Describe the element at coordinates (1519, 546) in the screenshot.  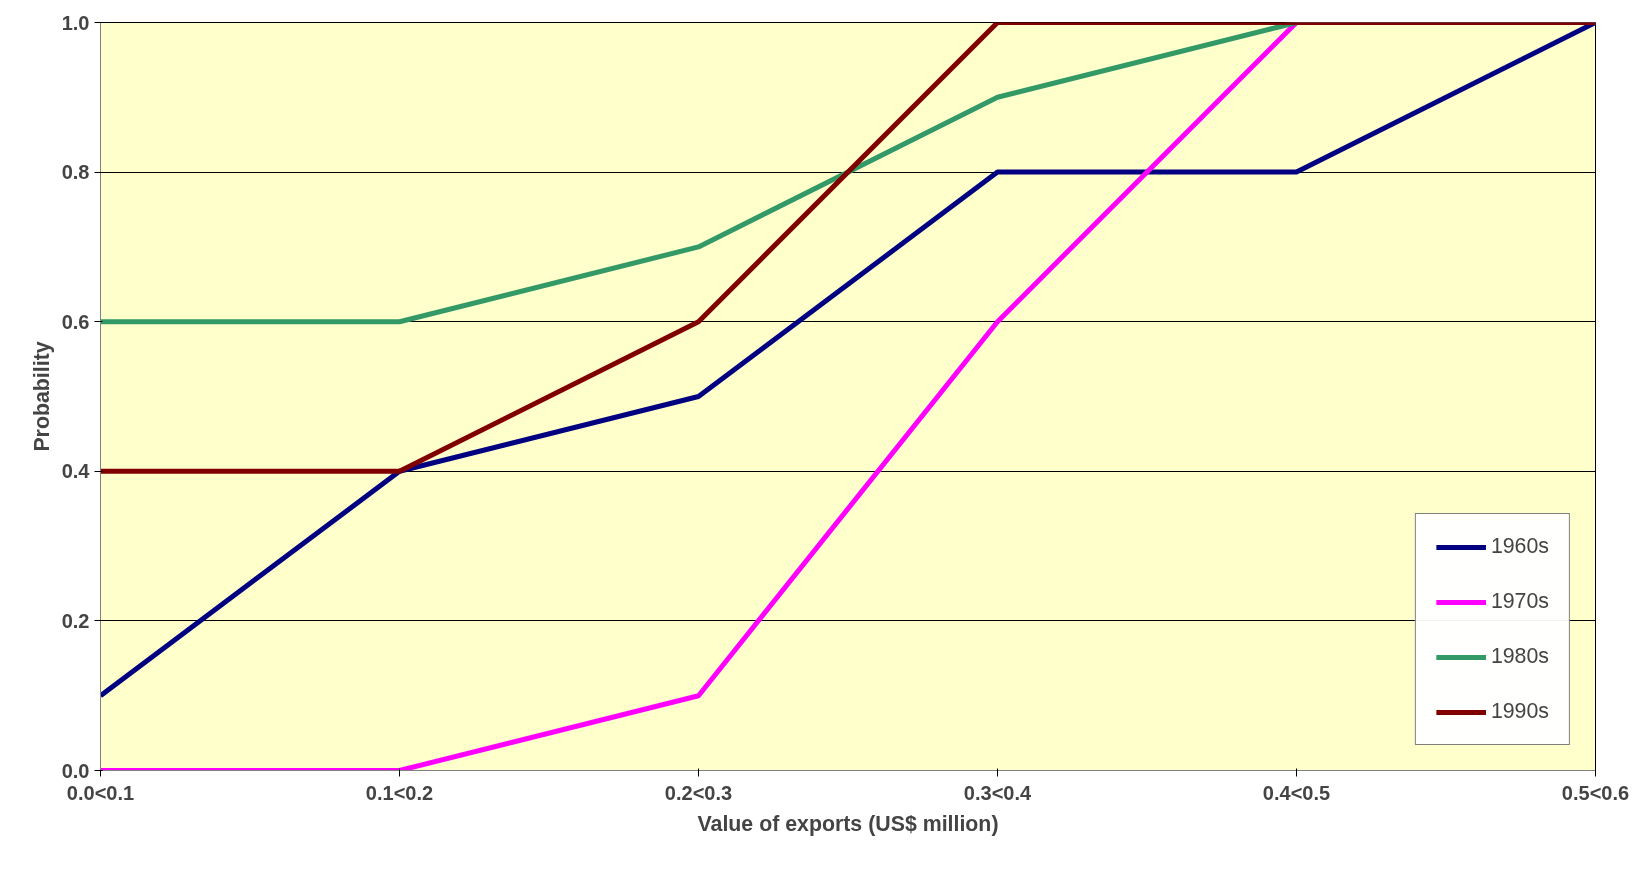
I see `legend-label: 1960s` at that location.